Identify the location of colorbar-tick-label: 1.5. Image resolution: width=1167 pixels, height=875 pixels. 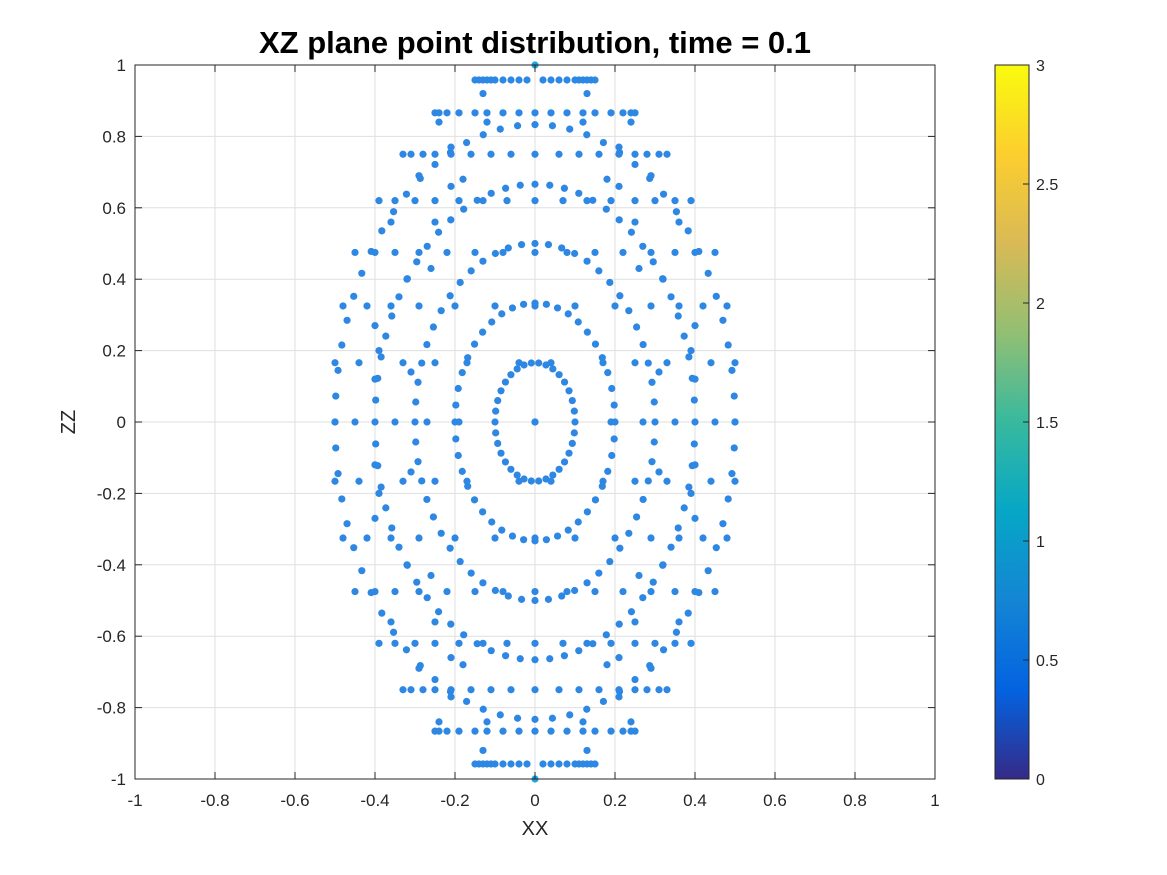
(1047, 423).